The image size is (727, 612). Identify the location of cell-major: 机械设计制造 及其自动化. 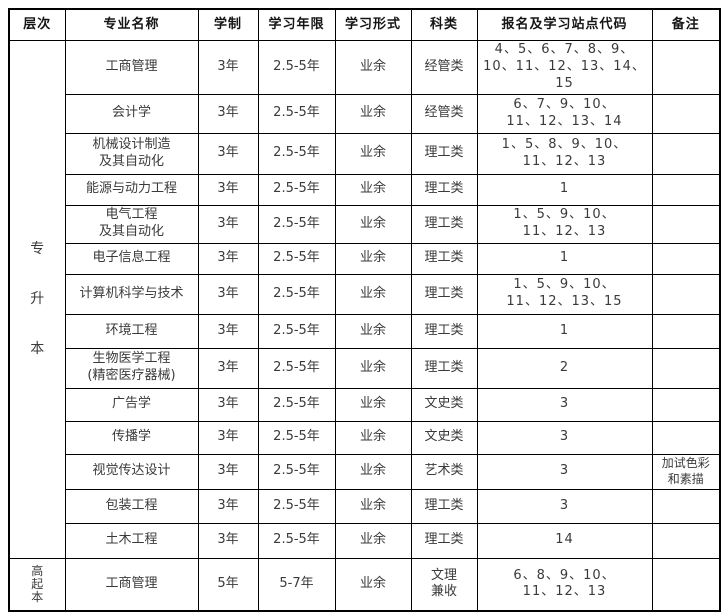
(131, 153).